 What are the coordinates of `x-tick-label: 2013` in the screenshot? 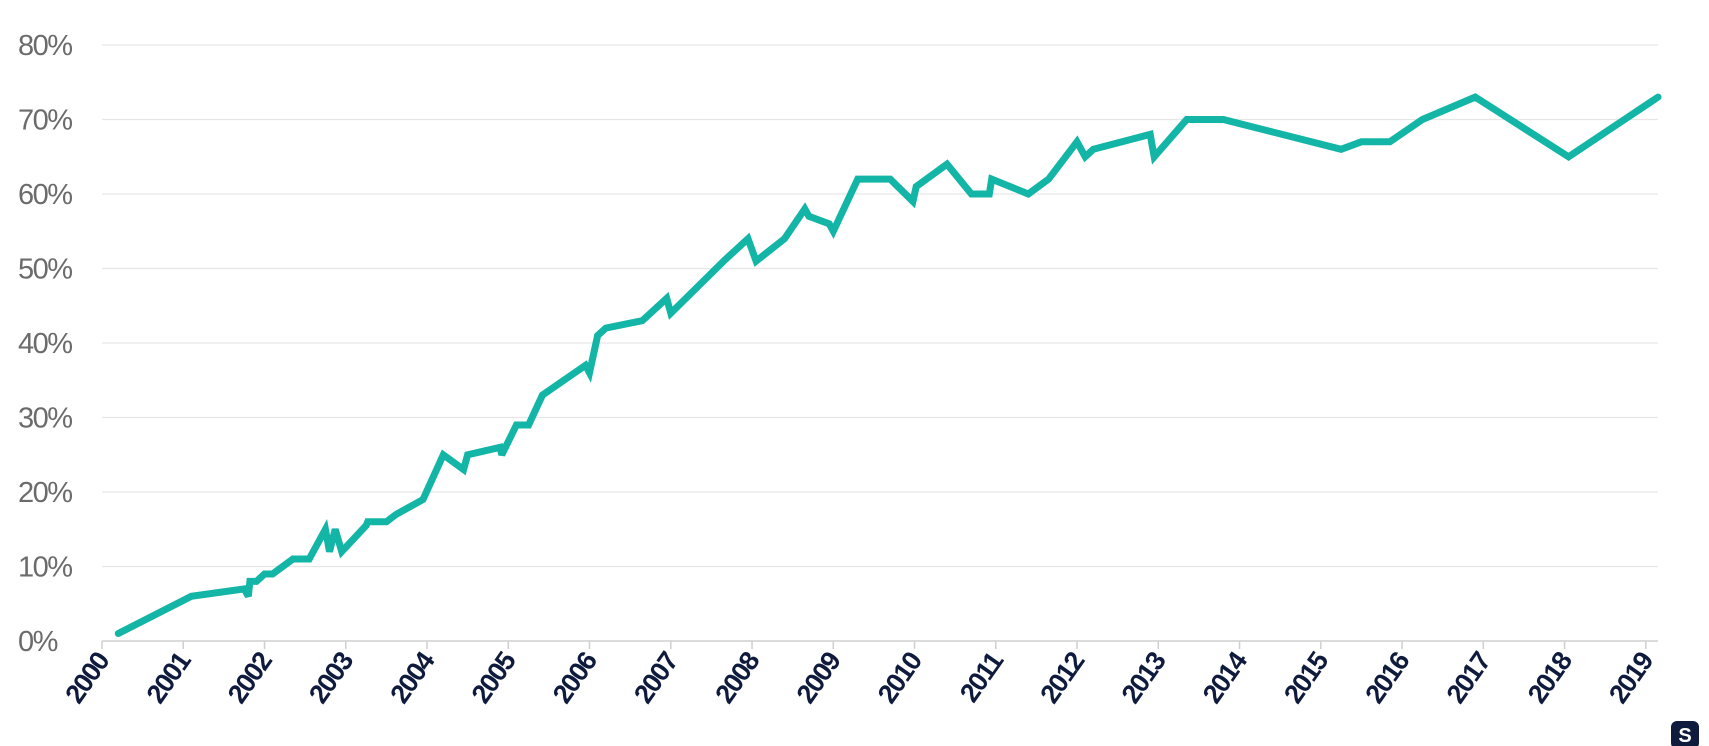 It's located at (1144, 677).